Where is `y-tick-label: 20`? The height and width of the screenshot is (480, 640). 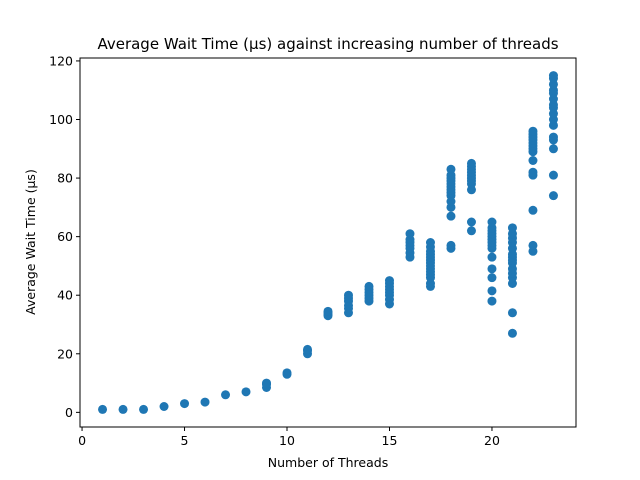 y-tick-label: 20 is located at coordinates (65, 353).